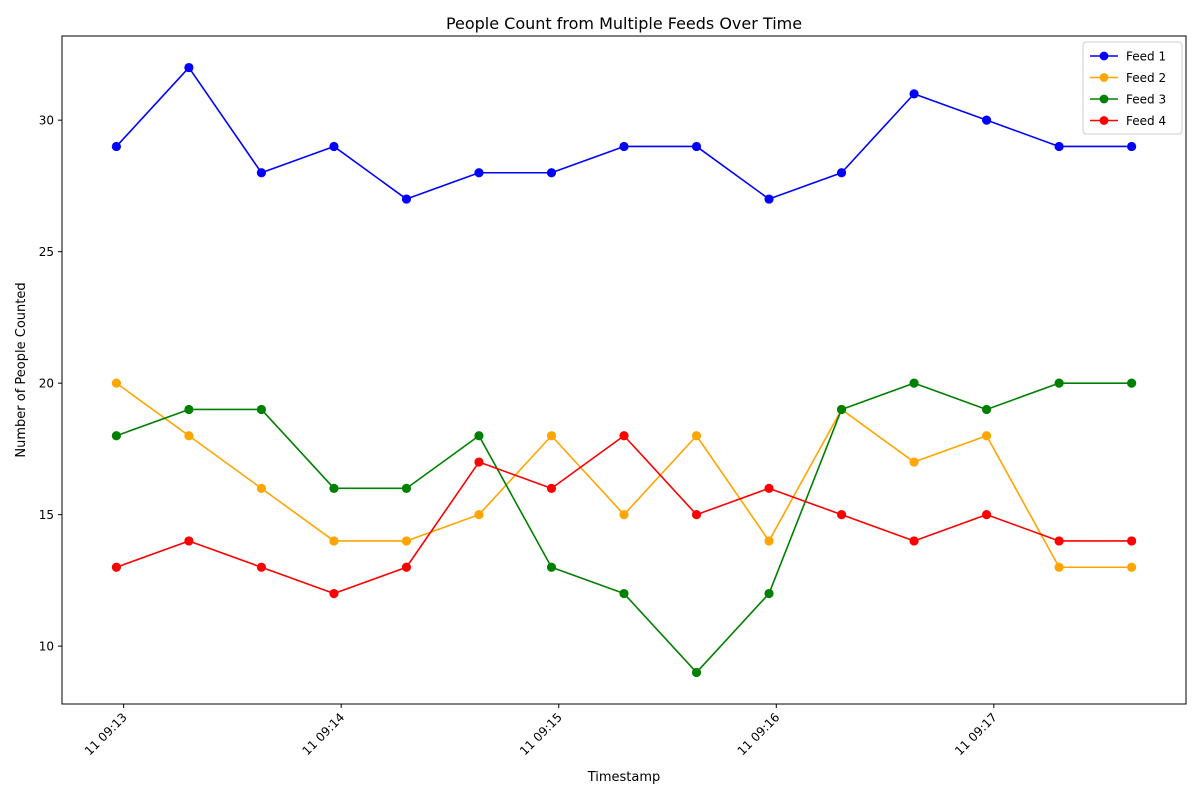 The width and height of the screenshot is (1200, 804). What do you see at coordinates (759, 734) in the screenshot?
I see `x-tick-label: 11 09:16` at bounding box center [759, 734].